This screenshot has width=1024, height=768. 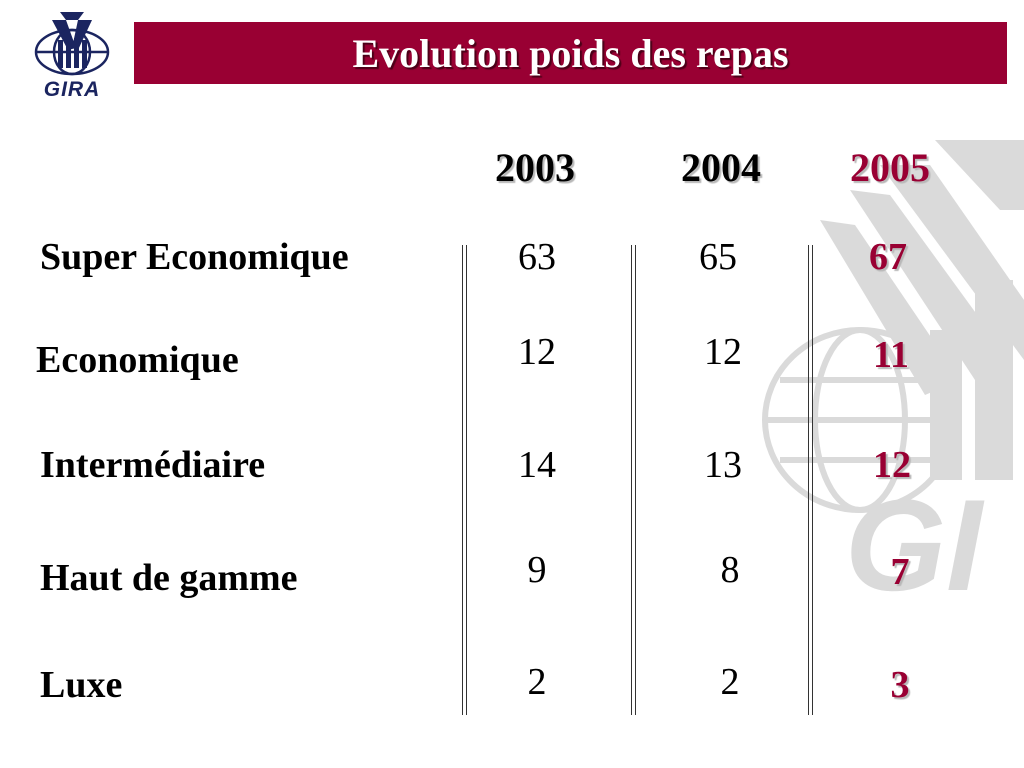 What do you see at coordinates (537, 465) in the screenshot?
I see `cell-2003: 14` at bounding box center [537, 465].